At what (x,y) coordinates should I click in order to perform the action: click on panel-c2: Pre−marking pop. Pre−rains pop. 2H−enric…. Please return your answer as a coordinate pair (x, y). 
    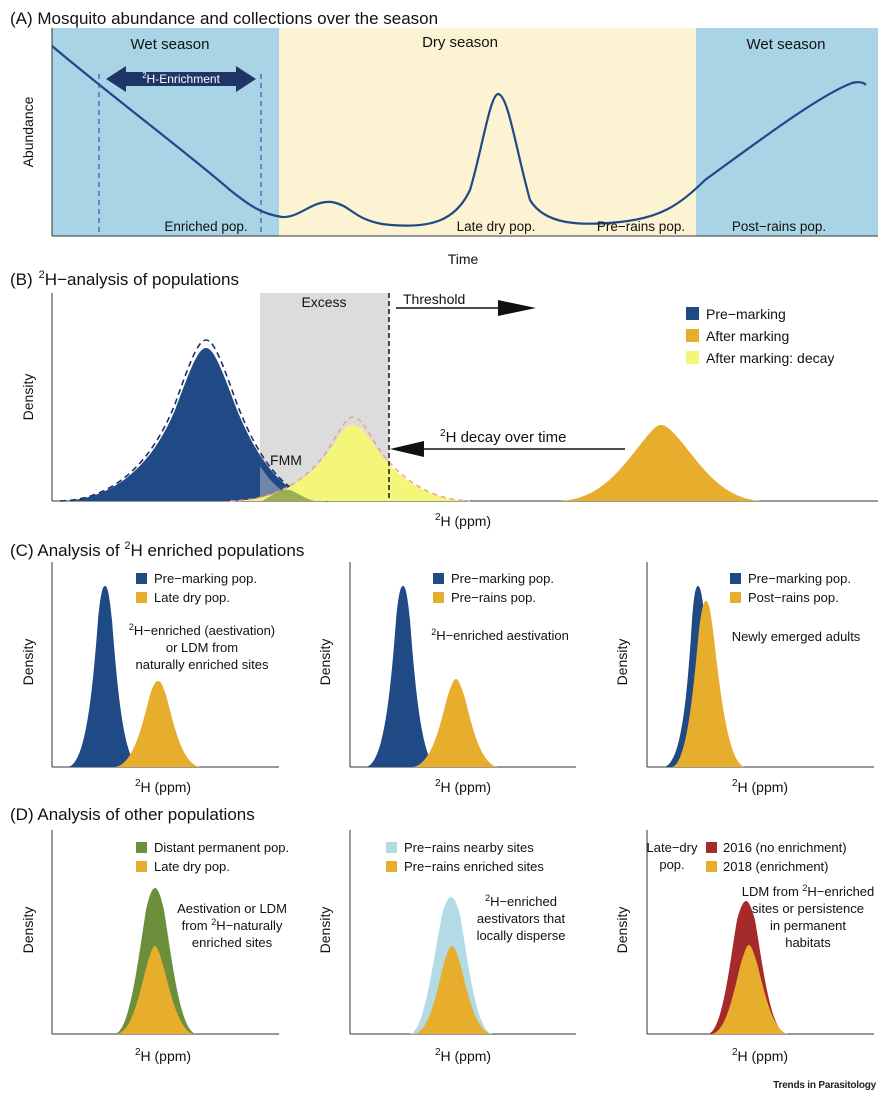
    Looking at the image, I should click on (446, 678).